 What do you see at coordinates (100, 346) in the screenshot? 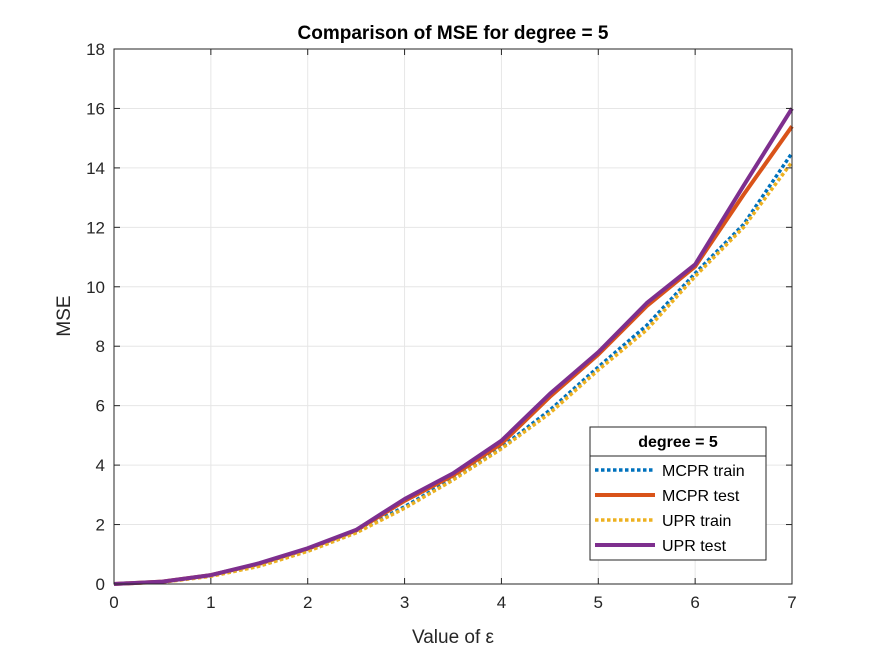
I see `y-tick-label: 8` at bounding box center [100, 346].